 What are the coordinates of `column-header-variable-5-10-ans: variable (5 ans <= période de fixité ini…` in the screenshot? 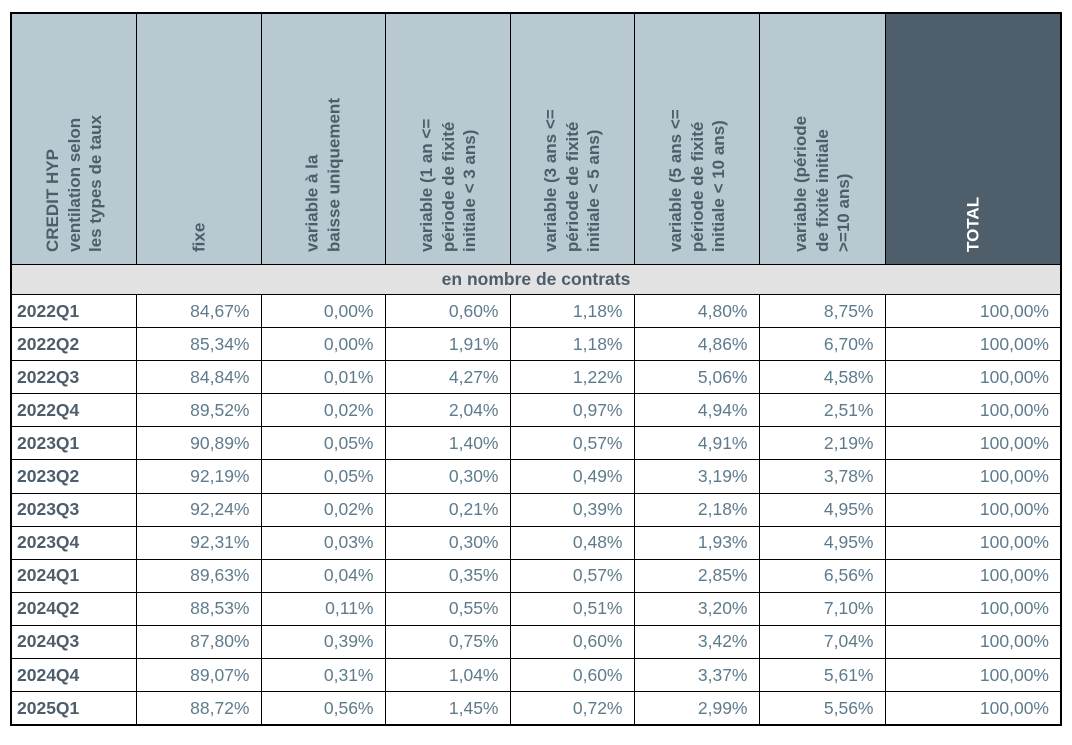 It's located at (696, 138).